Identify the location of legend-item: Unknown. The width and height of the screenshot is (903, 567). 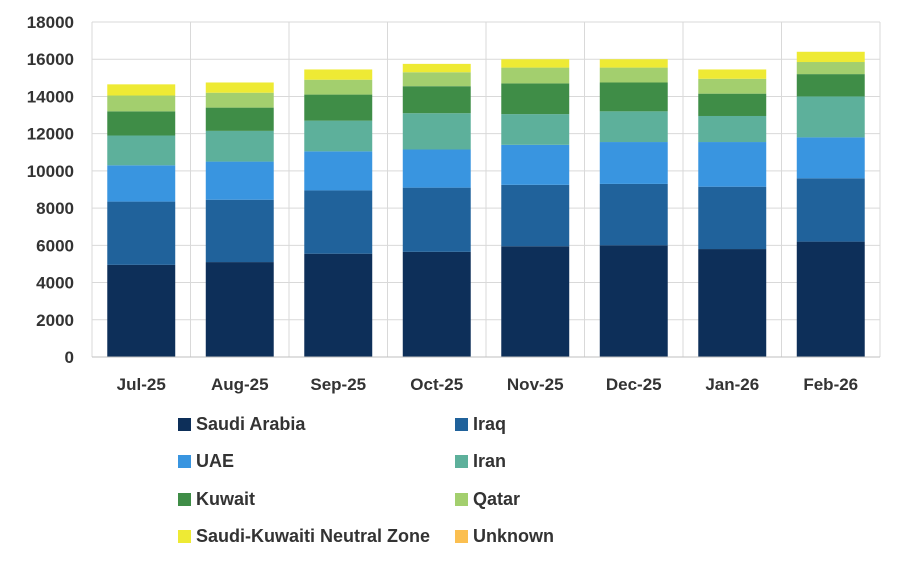
(504, 537).